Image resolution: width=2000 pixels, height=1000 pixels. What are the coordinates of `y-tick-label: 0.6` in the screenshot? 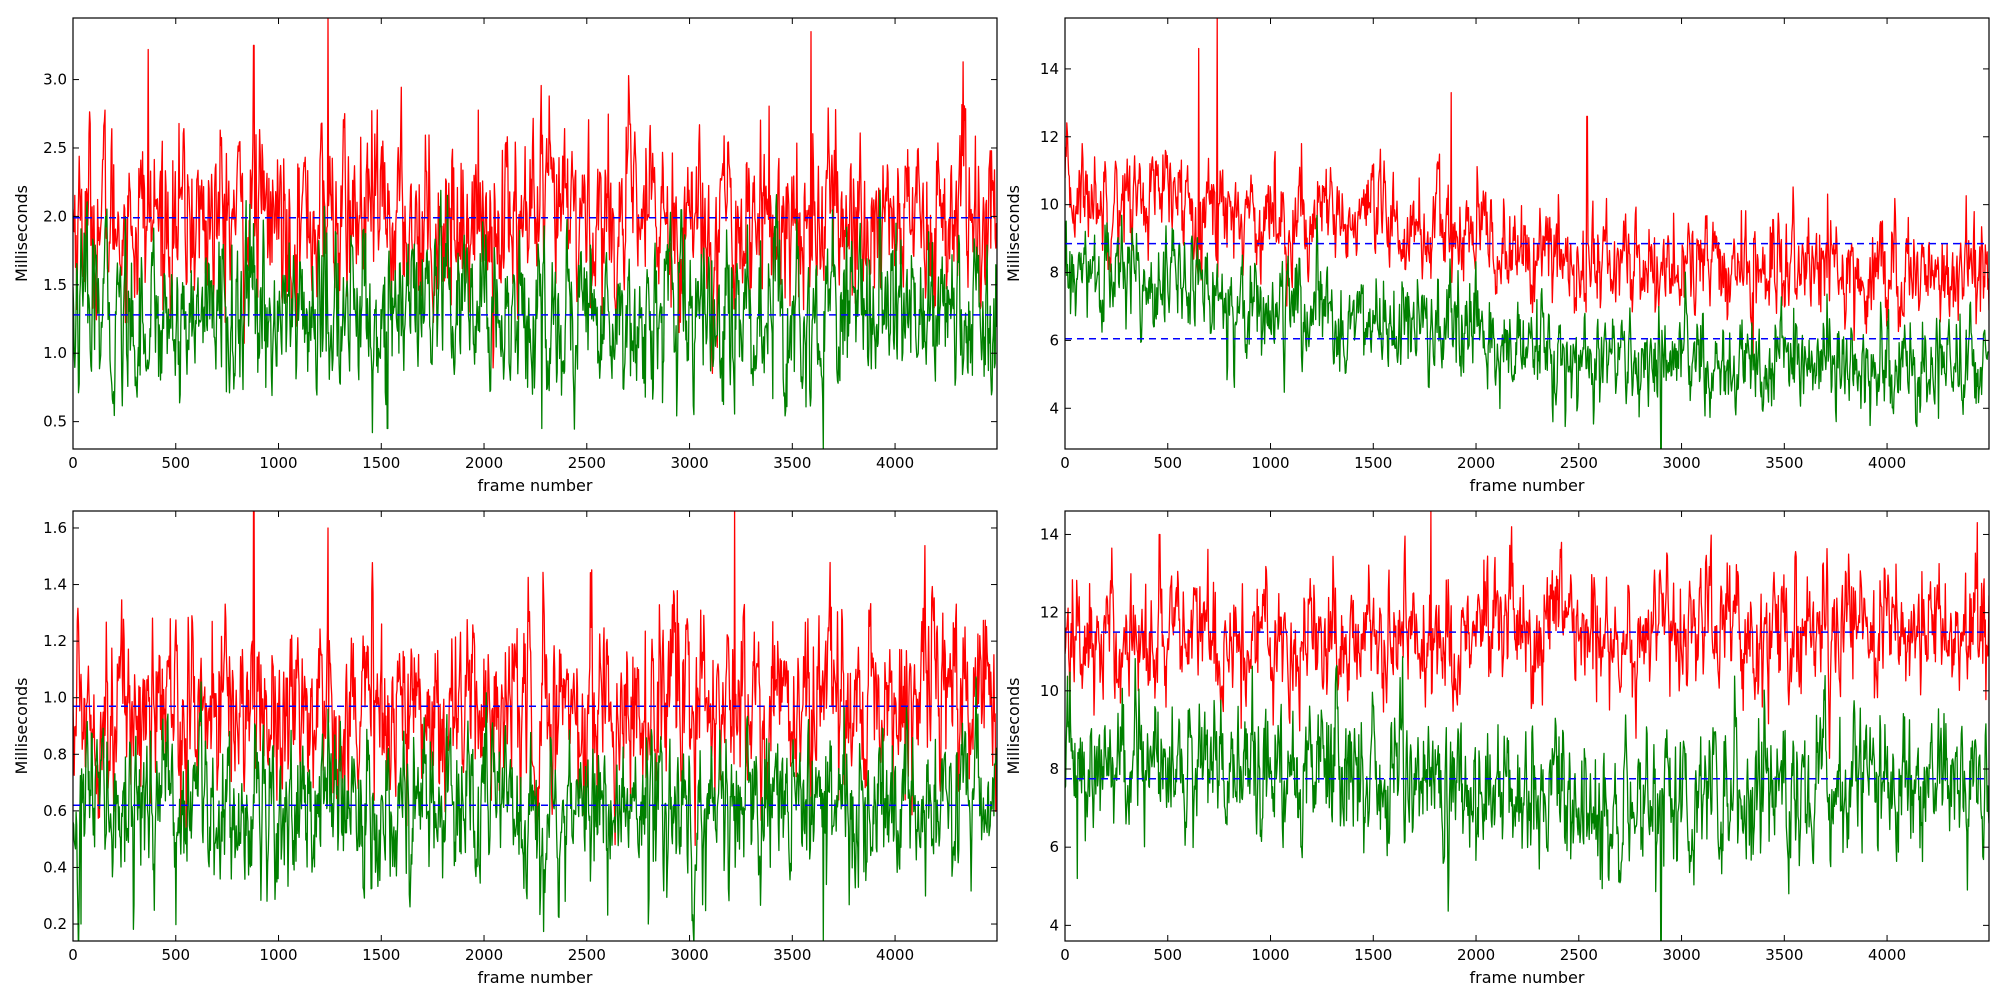 It's located at (55, 811).